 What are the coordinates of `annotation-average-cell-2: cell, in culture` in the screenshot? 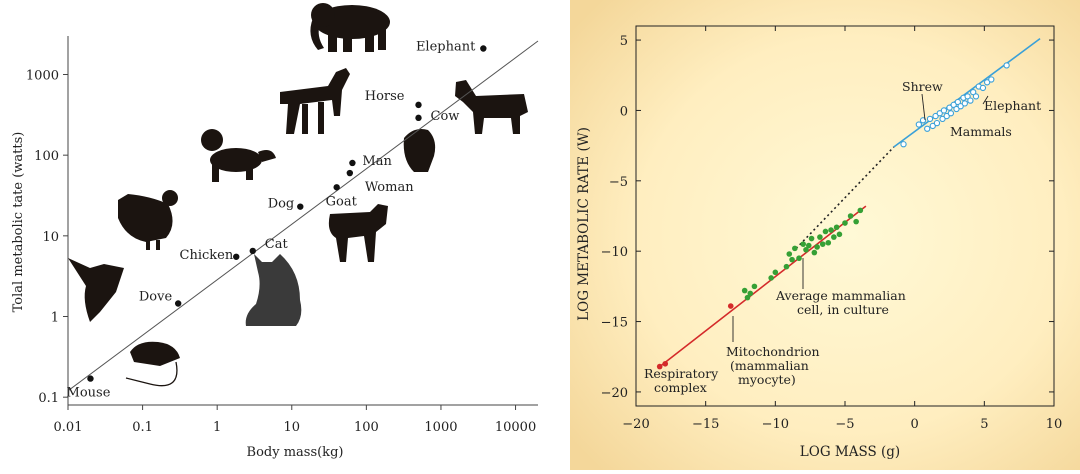 It's located at (843, 309).